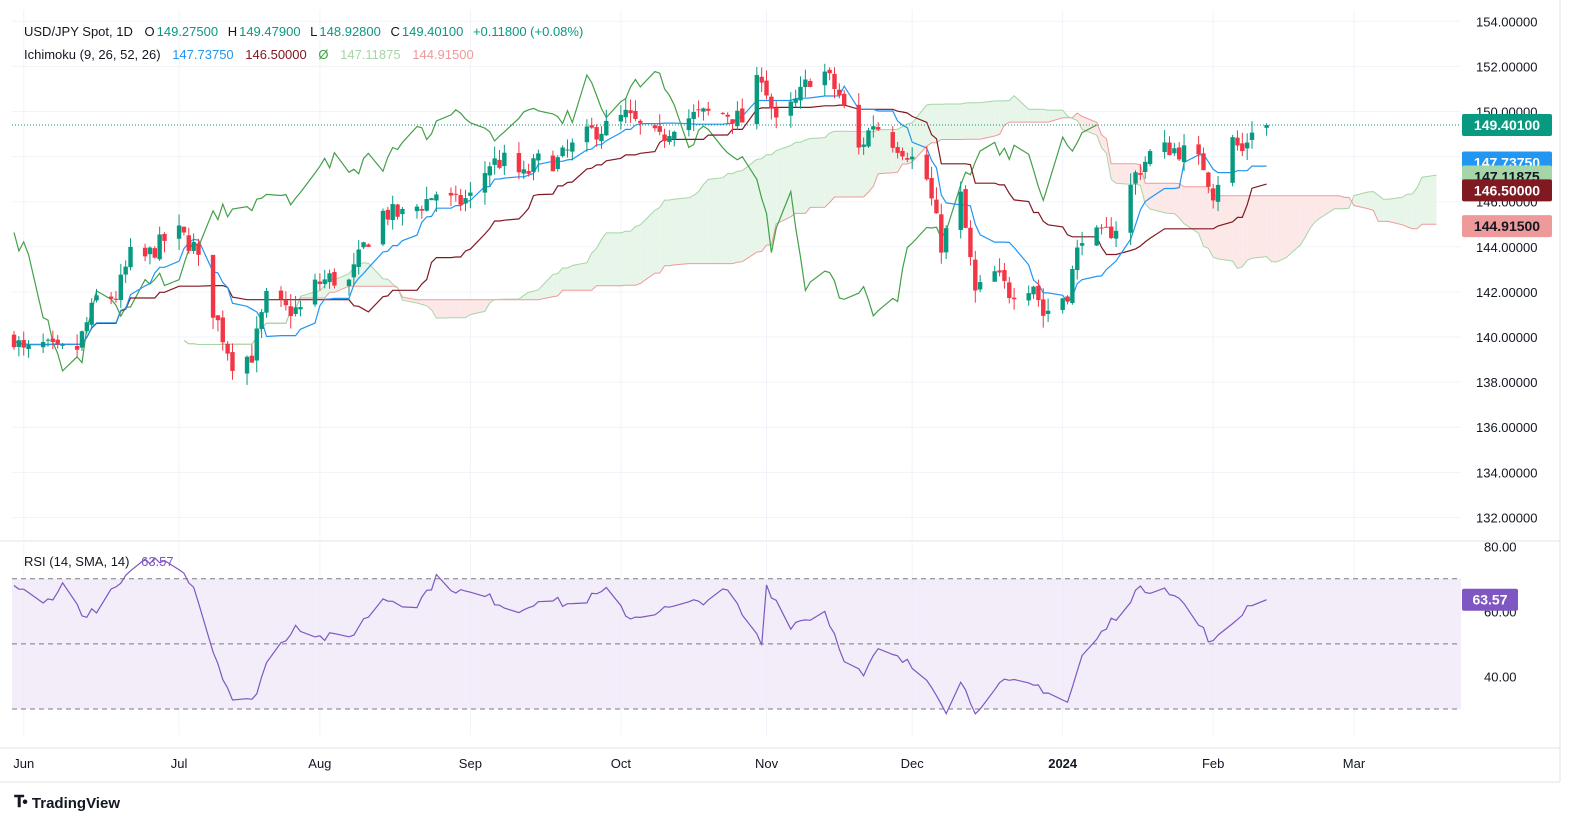 Image resolution: width=1572 pixels, height=829 pixels. I want to click on price-tick-label: 138.00000, so click(1506, 382).